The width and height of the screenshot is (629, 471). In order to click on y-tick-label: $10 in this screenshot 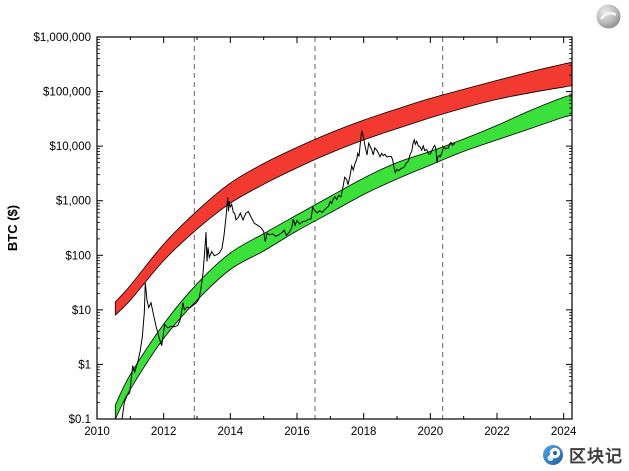, I will do `click(81, 311)`.